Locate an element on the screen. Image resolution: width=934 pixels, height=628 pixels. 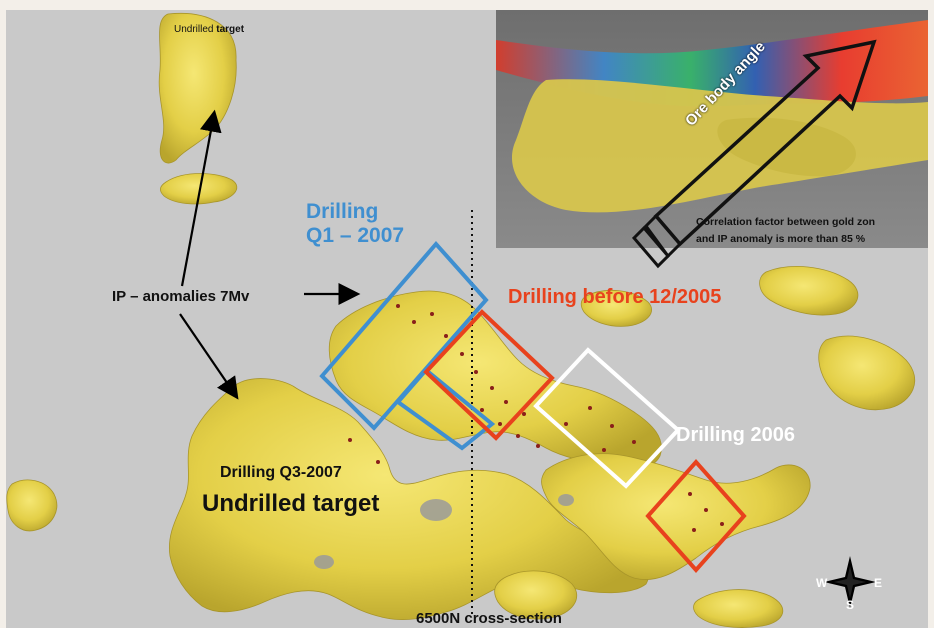
drilling-before-frames is located at coordinates (585, 441).